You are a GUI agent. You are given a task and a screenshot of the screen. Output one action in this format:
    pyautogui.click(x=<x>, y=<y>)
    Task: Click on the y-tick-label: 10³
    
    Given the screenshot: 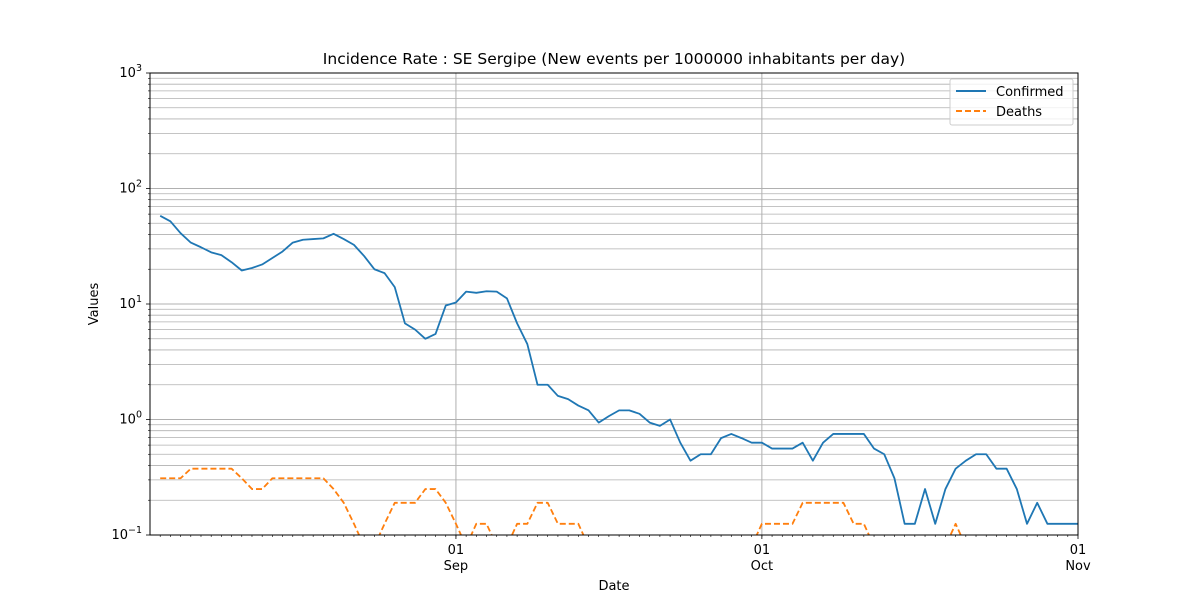 What is the action you would take?
    pyautogui.click(x=130, y=72)
    